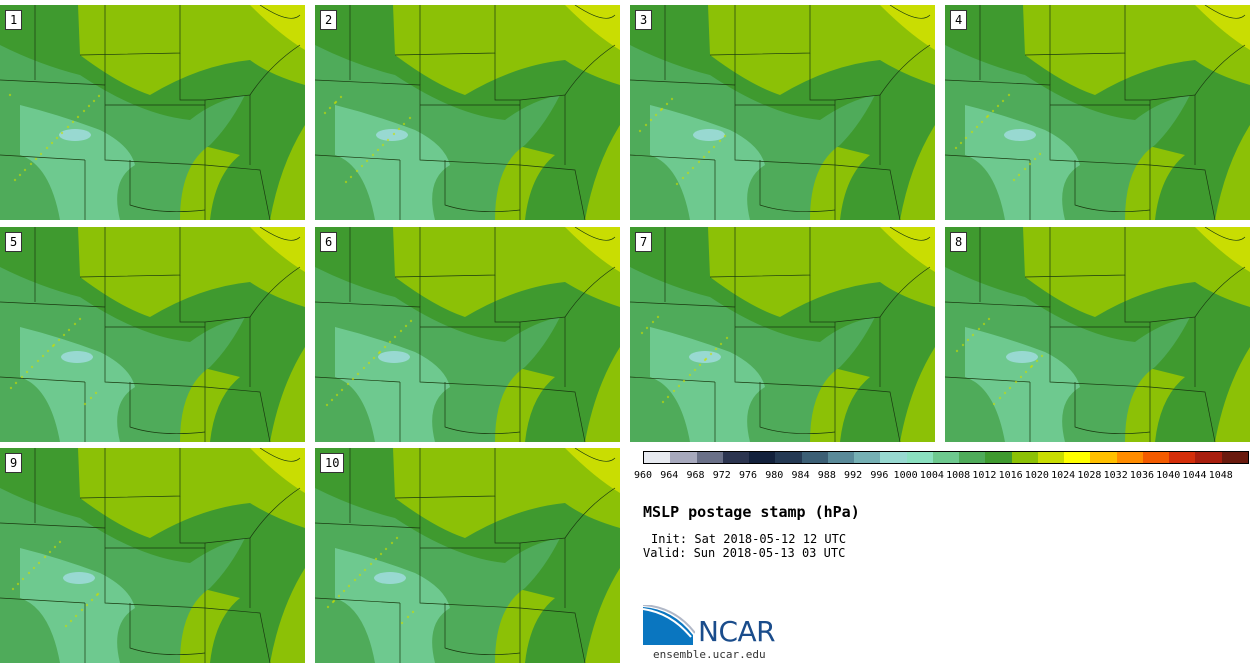  Describe the element at coordinates (723, 634) in the screenshot. I see `ncar-logo: NCAR ensemble.ucar.edu` at that location.